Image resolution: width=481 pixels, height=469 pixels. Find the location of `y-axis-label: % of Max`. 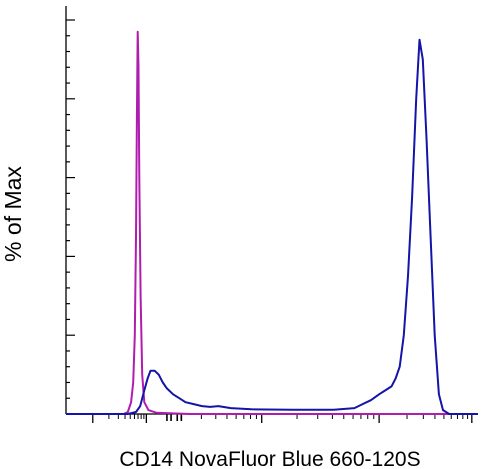

y-axis-label: % of Max is located at coordinates (13, 214).